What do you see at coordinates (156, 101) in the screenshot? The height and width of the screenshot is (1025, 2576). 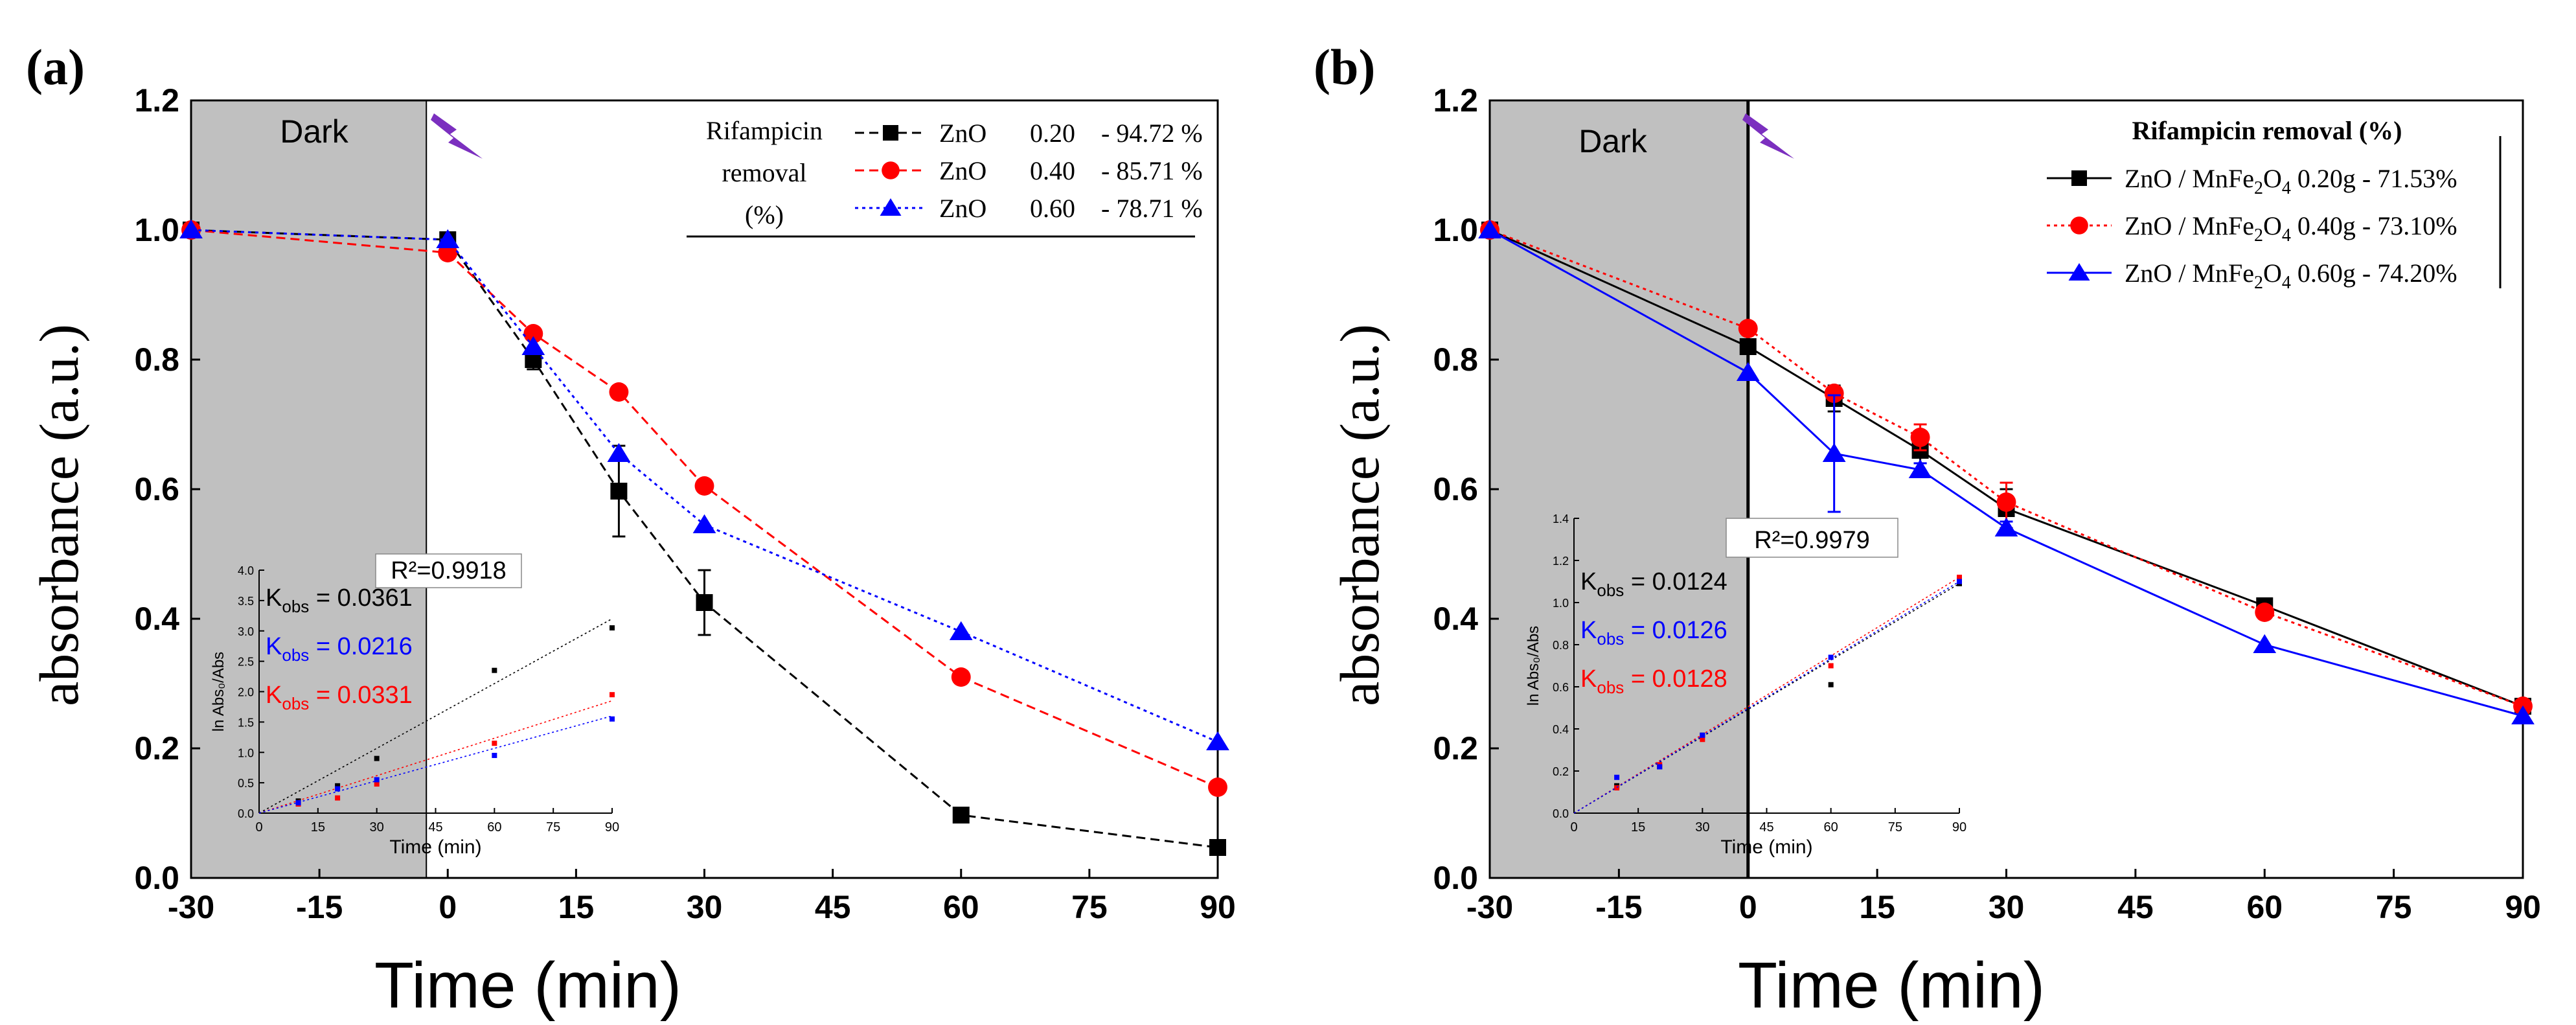 I see `y-tick-label: 1.2` at bounding box center [156, 101].